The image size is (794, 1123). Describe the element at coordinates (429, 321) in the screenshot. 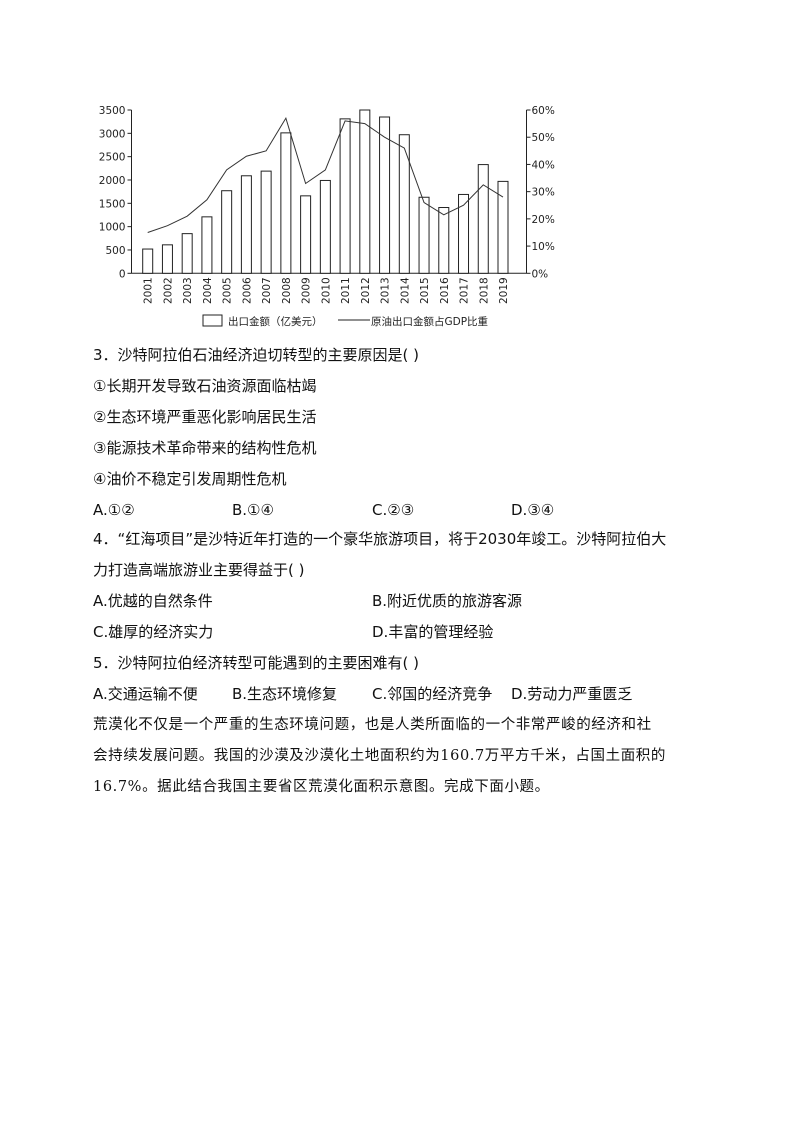

I see `legend-line-label: 原油出口金额占GDP比重` at that location.